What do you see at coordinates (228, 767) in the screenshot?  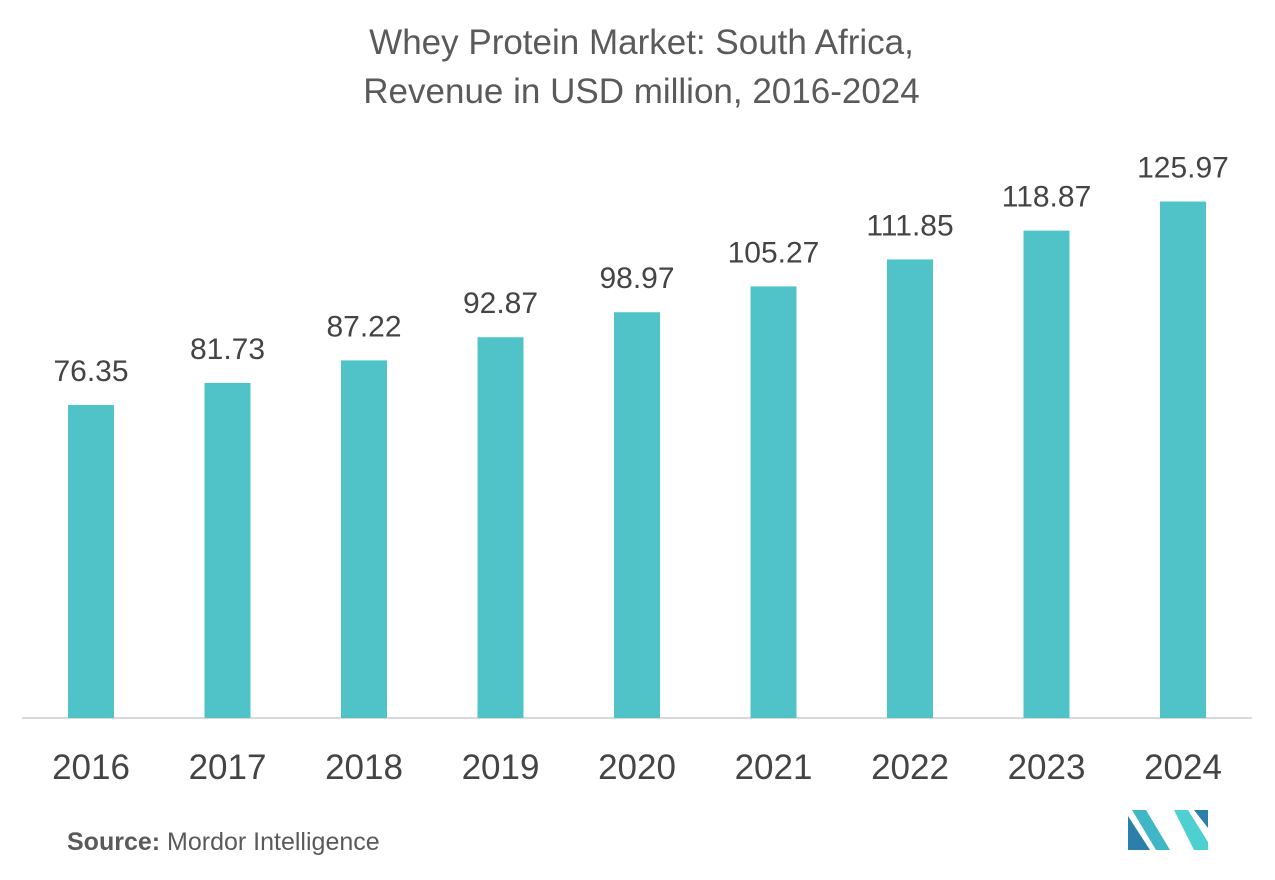 I see `x-tick-label-2017: 2017` at bounding box center [228, 767].